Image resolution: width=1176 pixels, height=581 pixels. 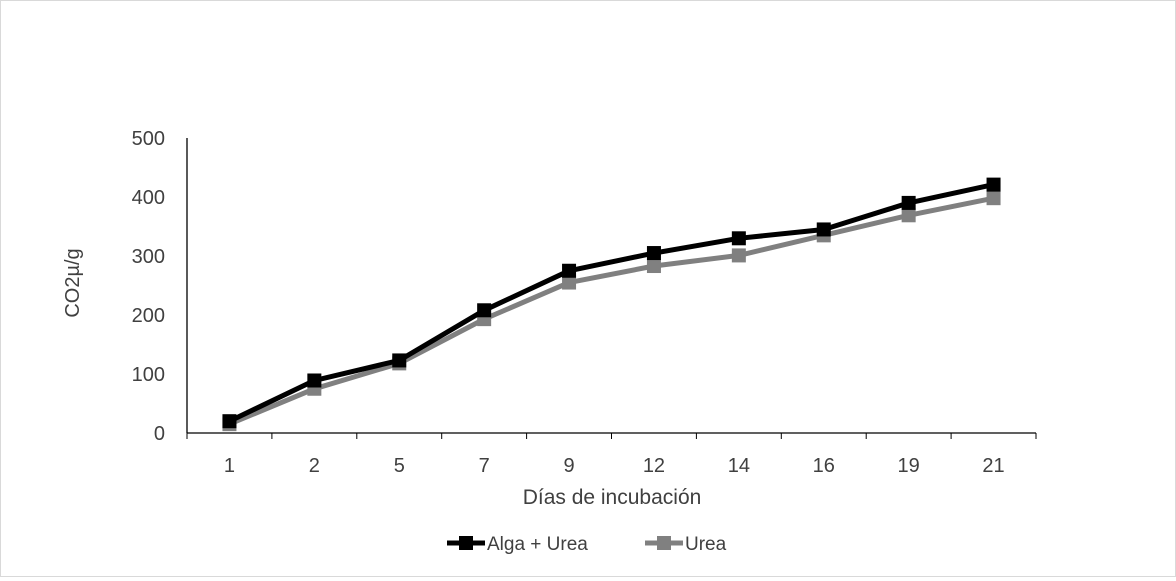 I want to click on y-tick-label: 500, so click(x=148, y=139).